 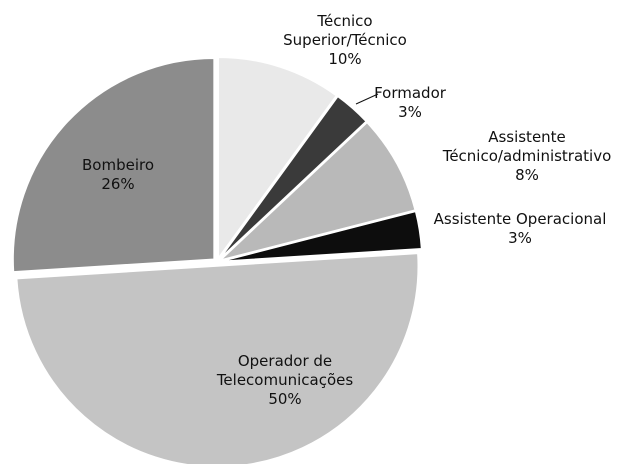 I want to click on slice-value-label: 8%, so click(x=527, y=175).